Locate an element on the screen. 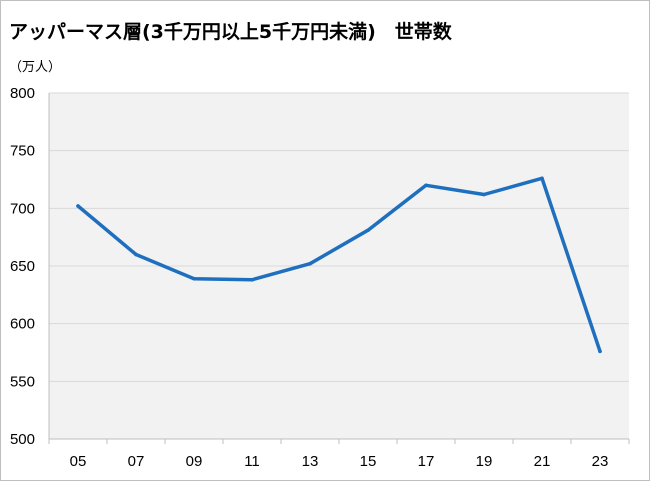 The height and width of the screenshot is (482, 650). y-axis-unit-label: （万人） is located at coordinates (35, 67).